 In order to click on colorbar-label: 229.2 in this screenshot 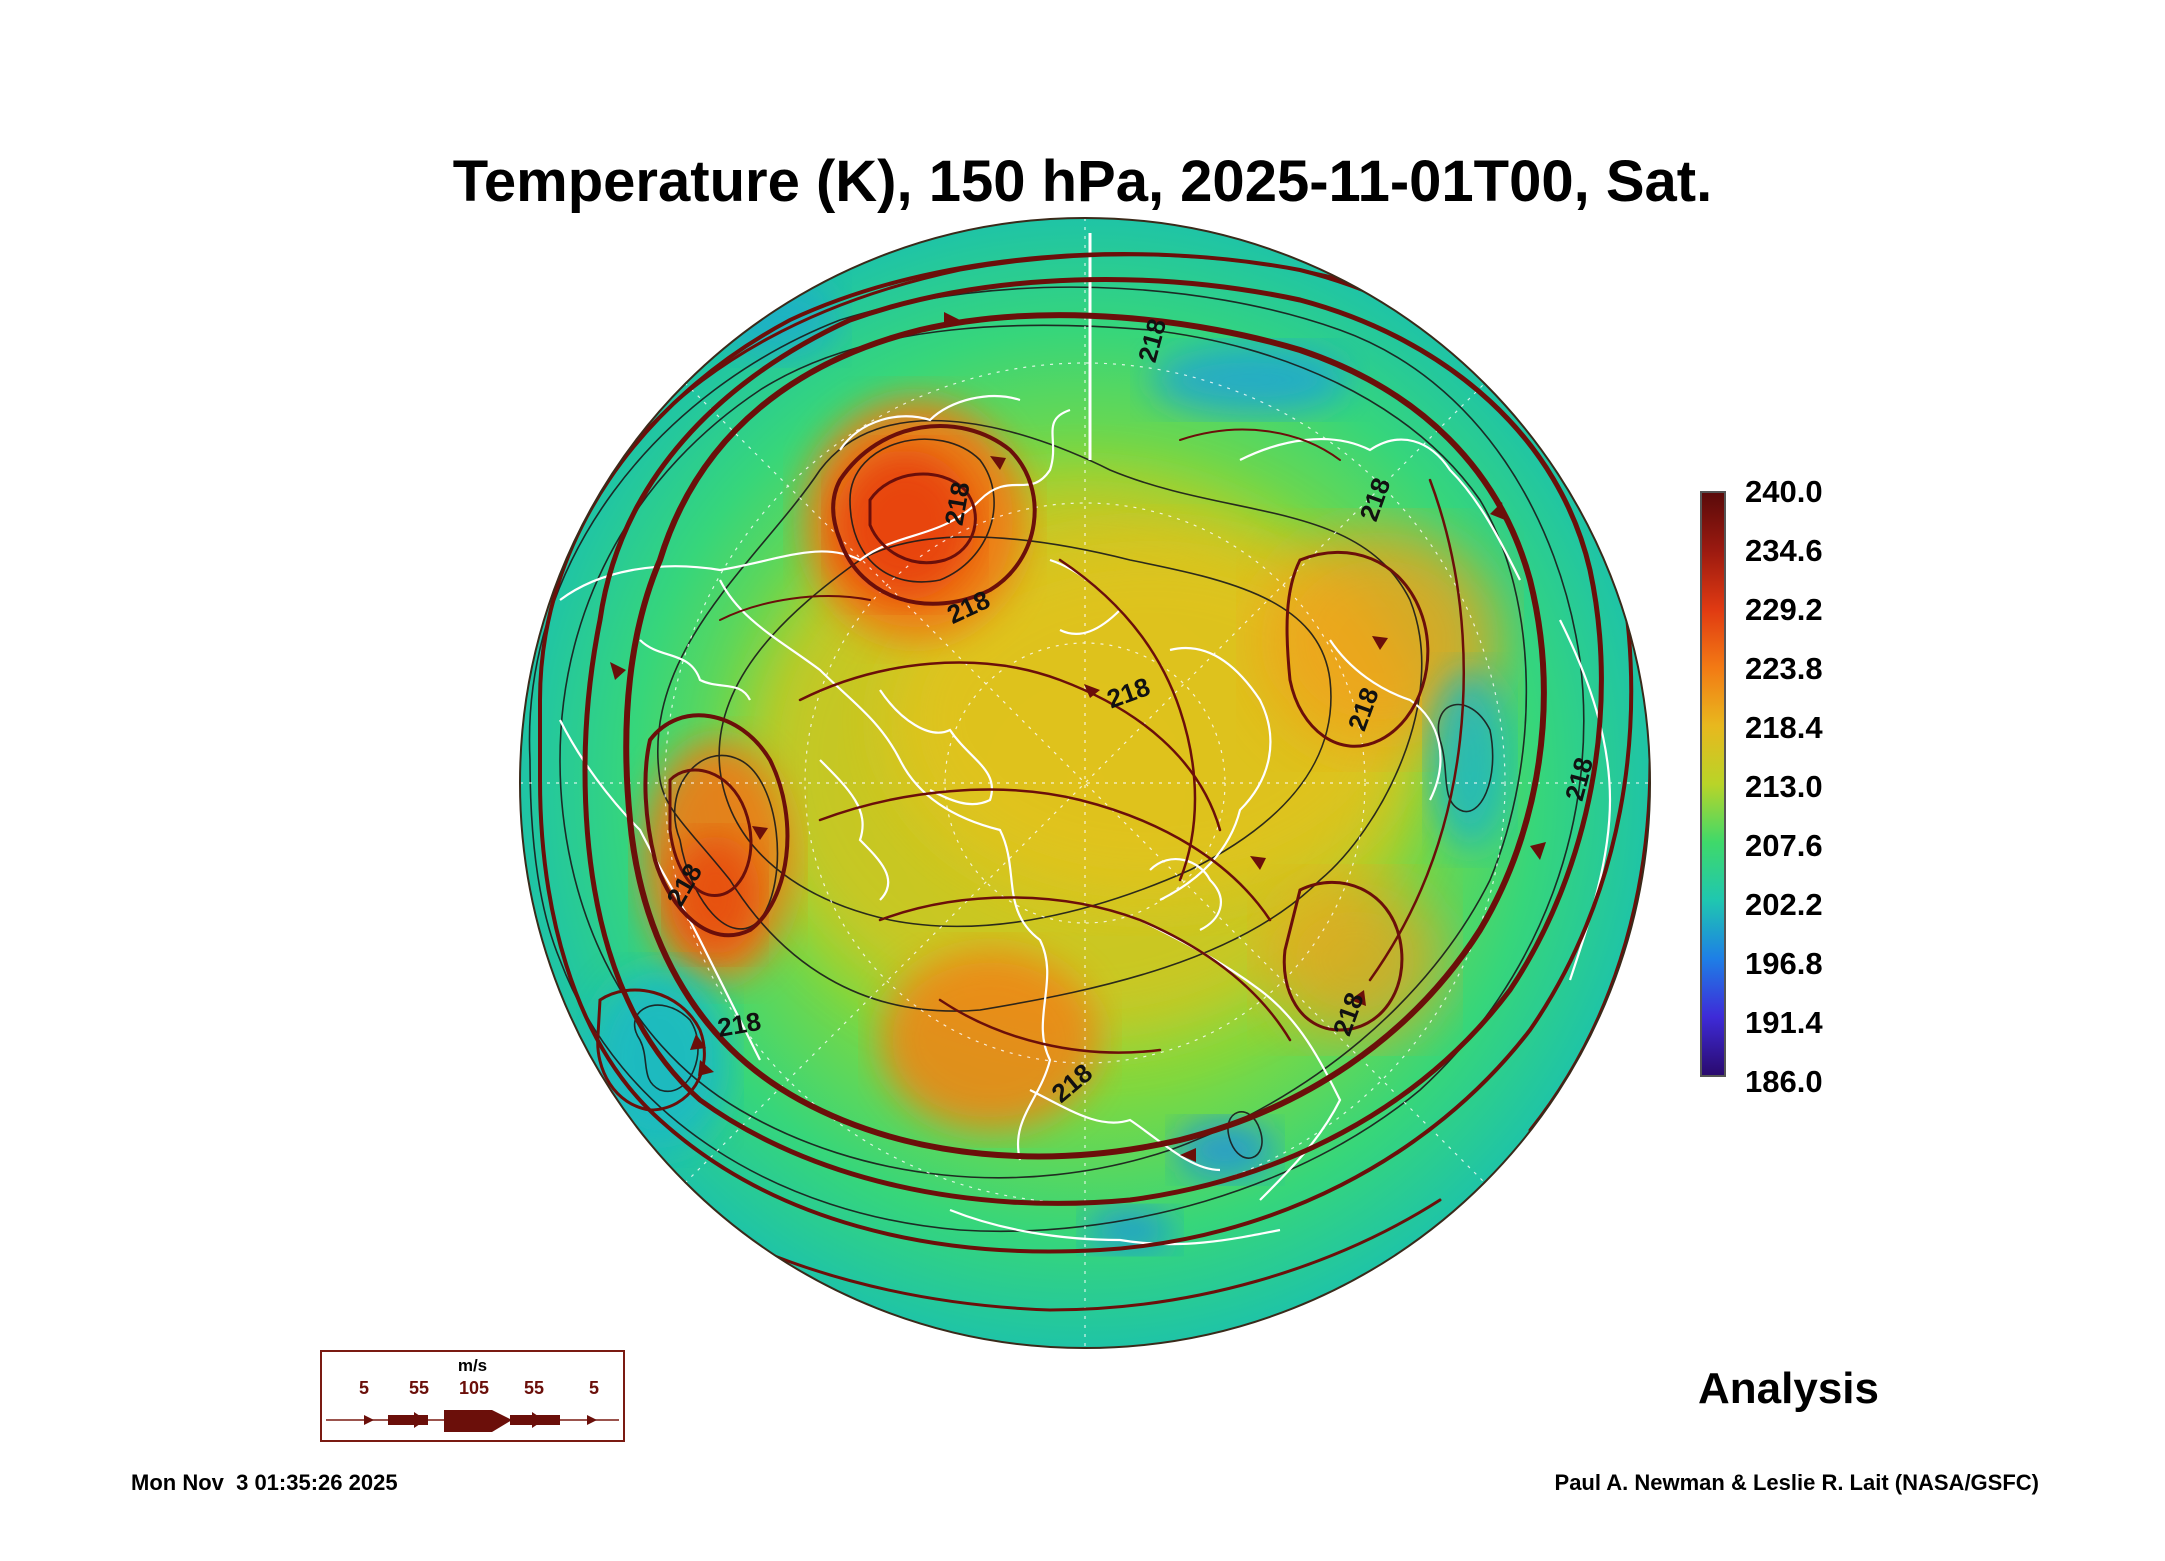, I will do `click(1784, 609)`.